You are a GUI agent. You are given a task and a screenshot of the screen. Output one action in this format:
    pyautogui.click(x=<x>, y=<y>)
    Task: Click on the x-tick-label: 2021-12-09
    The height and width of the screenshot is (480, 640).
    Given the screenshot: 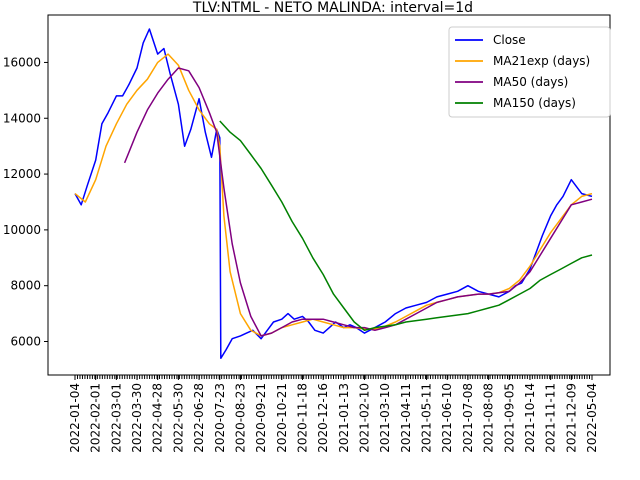 What is the action you would take?
    pyautogui.click(x=571, y=418)
    